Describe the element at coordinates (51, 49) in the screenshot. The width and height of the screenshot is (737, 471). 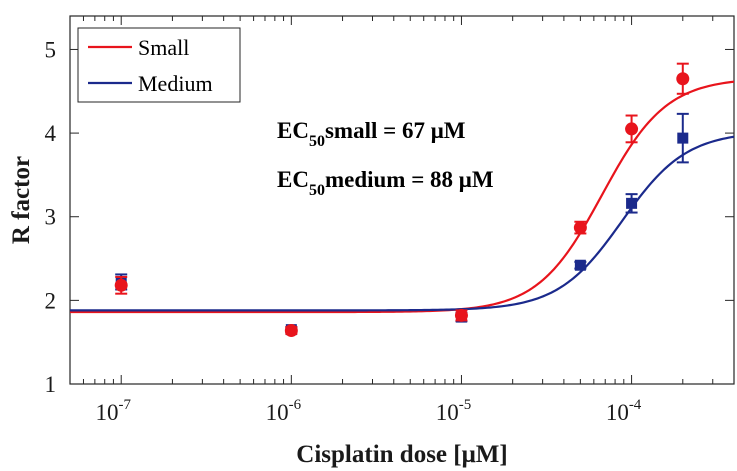
I see `y-tick-label: 5` at that location.